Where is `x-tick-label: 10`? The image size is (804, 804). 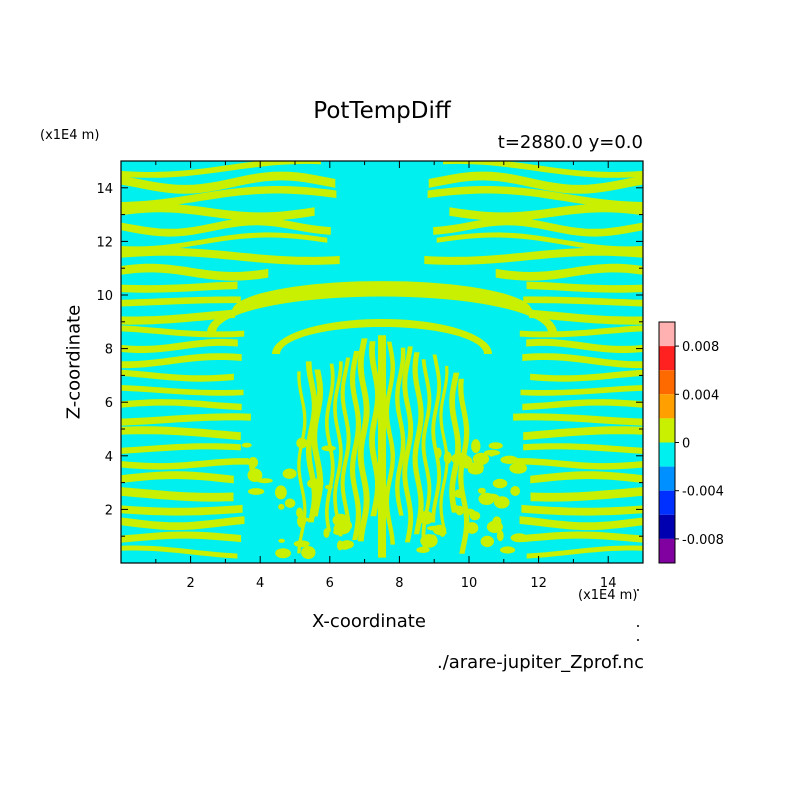
x-tick-label: 10 is located at coordinates (469, 583).